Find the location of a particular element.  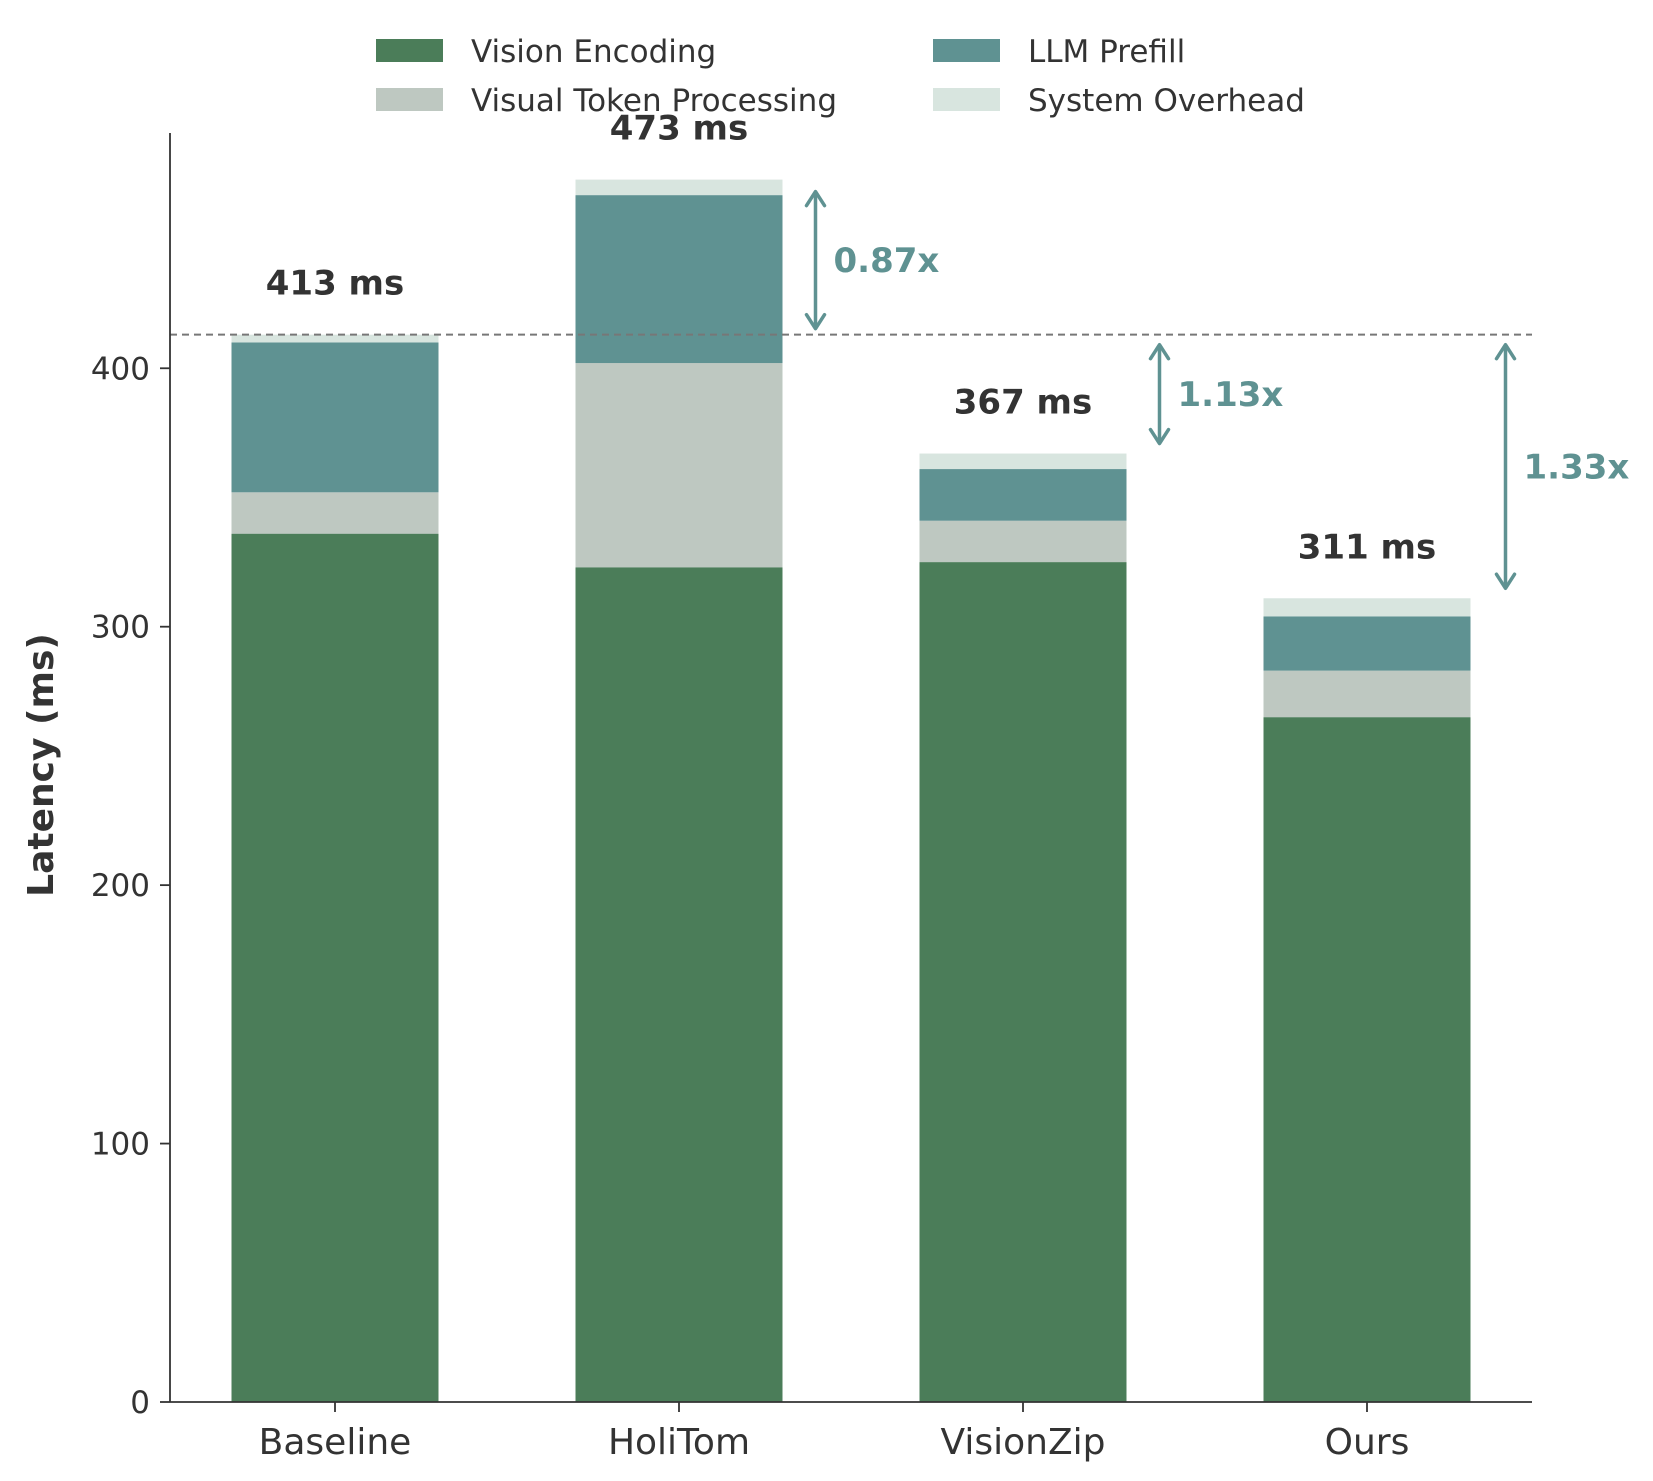

bar-holitom-visual-token-processing is located at coordinates (679, 465).